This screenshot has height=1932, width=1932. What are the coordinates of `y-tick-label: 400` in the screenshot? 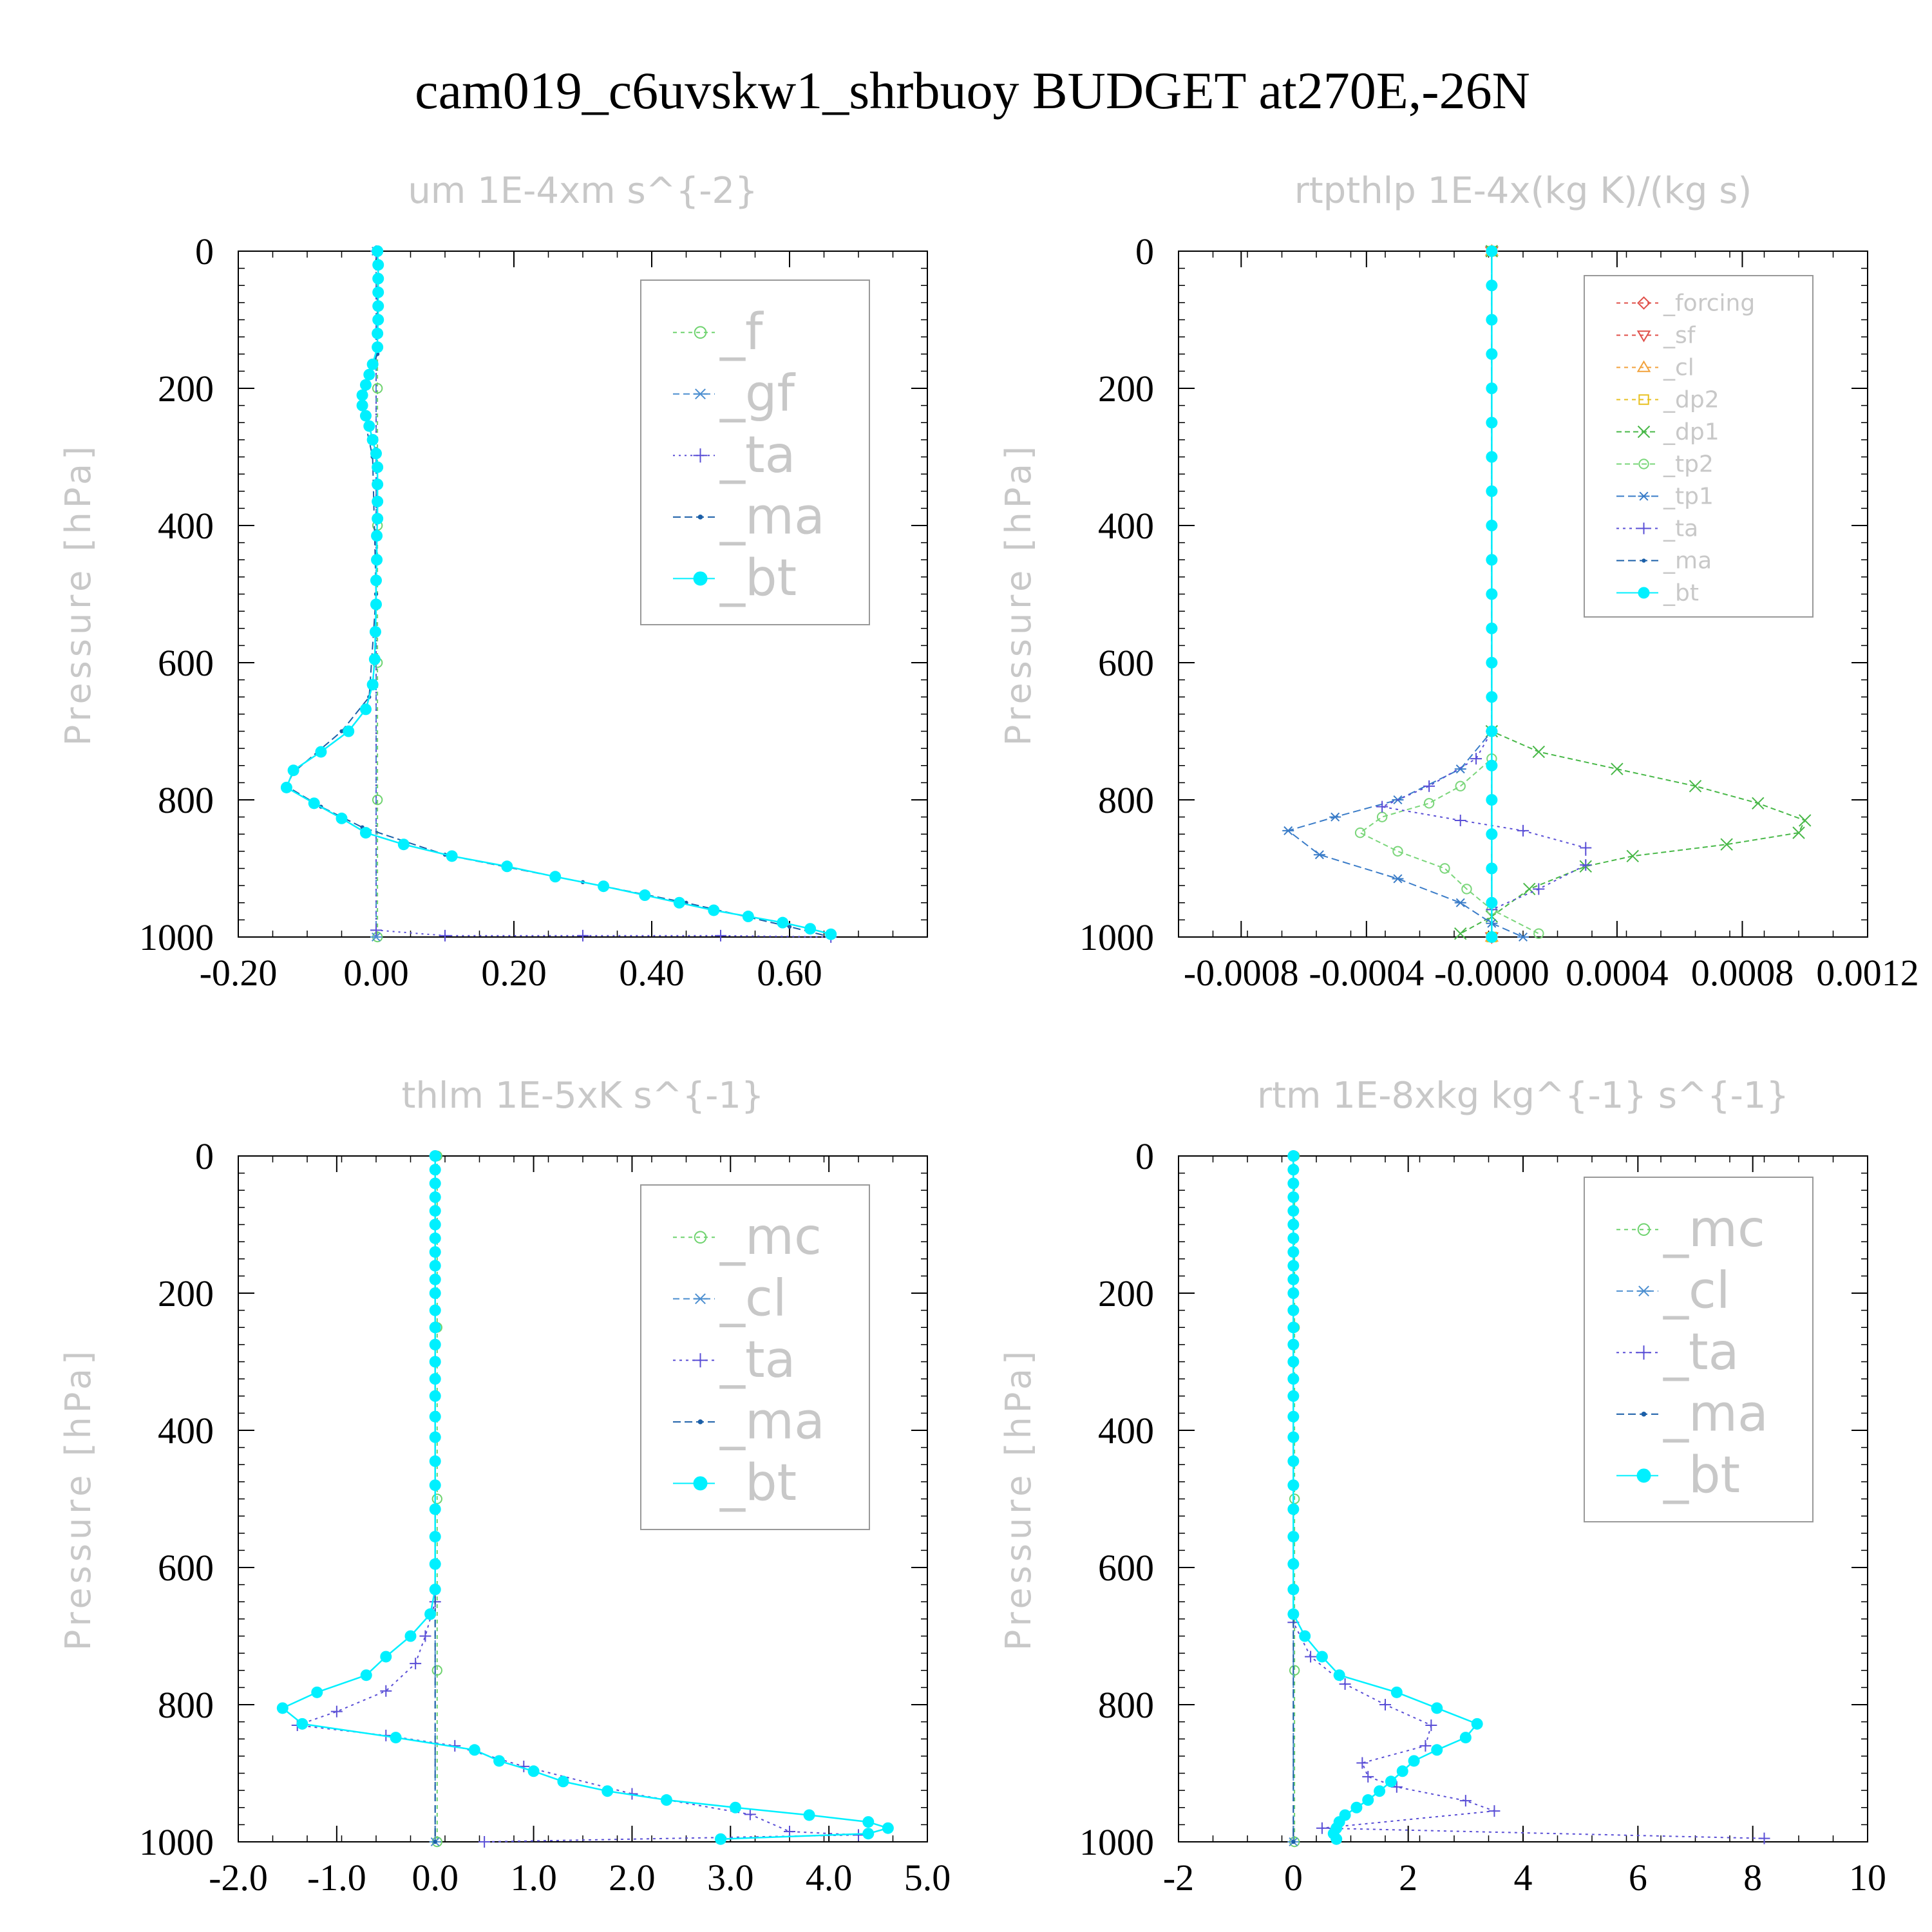 It's located at (186, 526).